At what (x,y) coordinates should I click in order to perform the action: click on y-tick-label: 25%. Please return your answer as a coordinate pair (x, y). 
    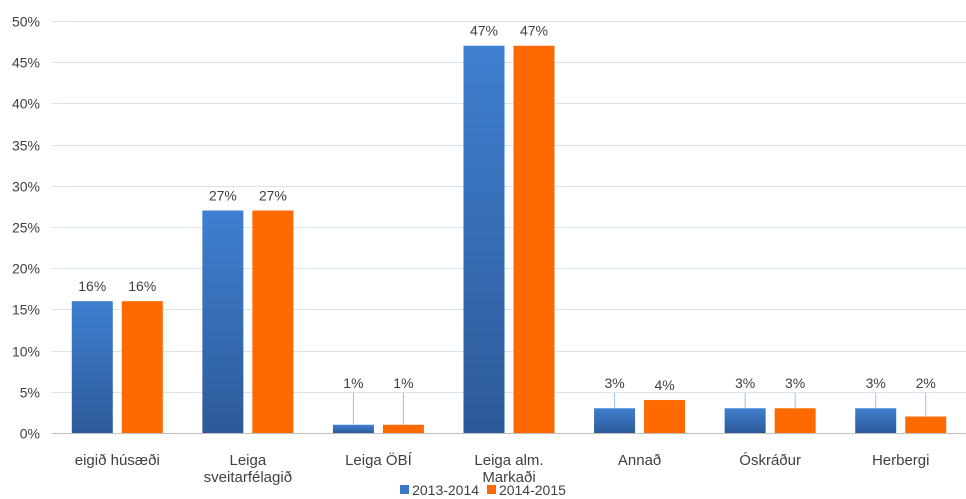
    Looking at the image, I should click on (26, 228).